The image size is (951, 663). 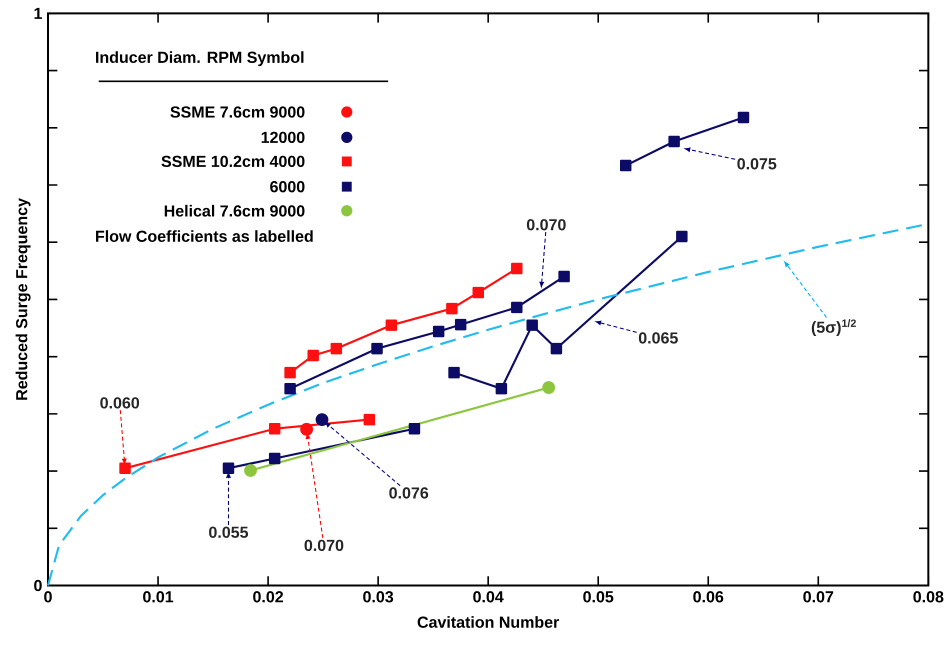 I want to click on annotation: 0.055, so click(x=228, y=532).